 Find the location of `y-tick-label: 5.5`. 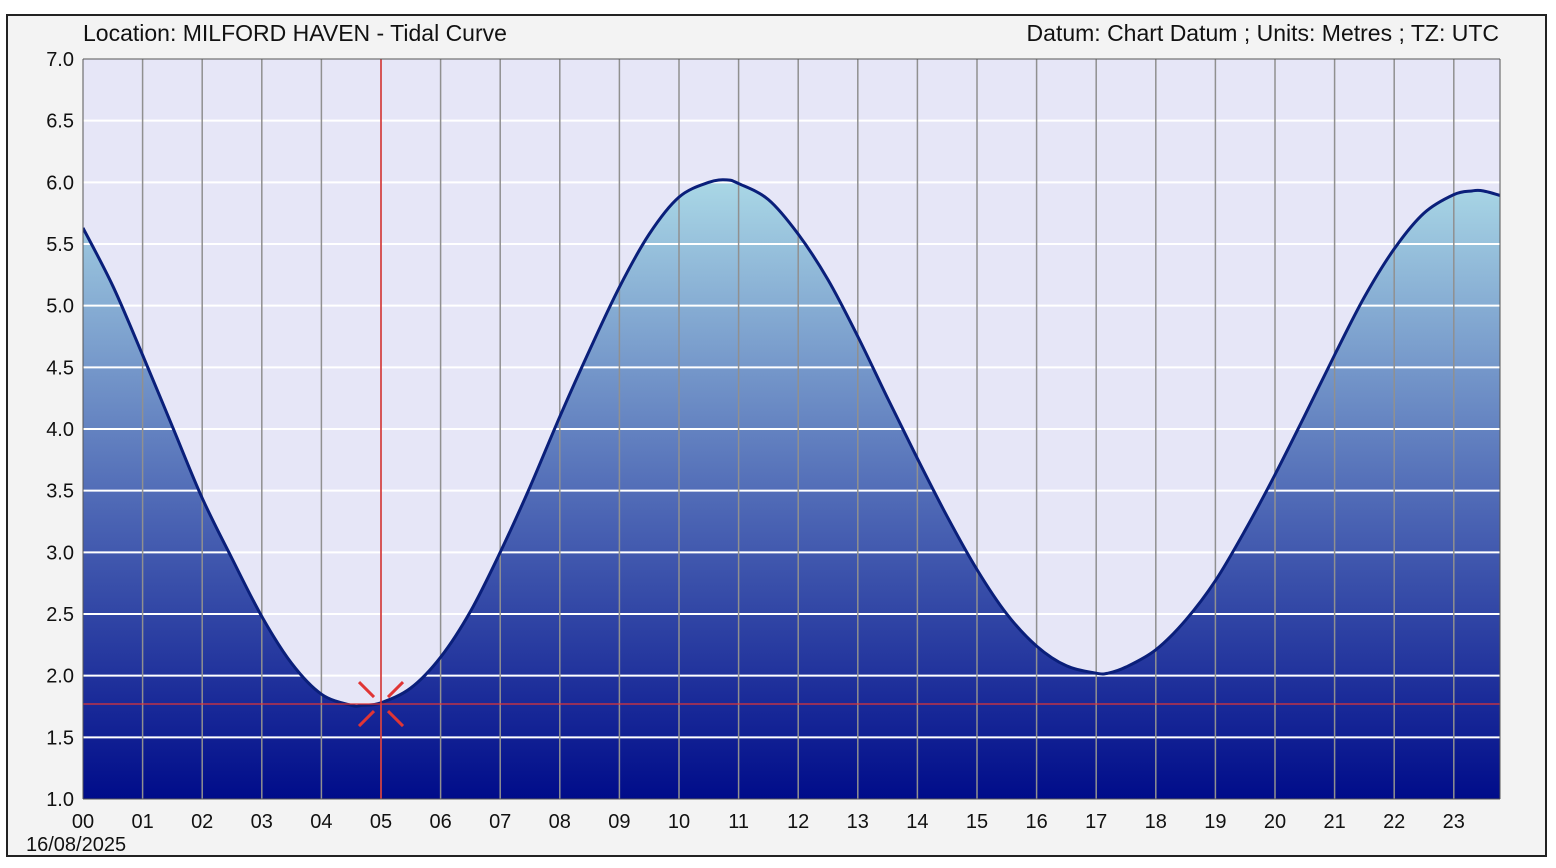

y-tick-label: 5.5 is located at coordinates (60, 245).